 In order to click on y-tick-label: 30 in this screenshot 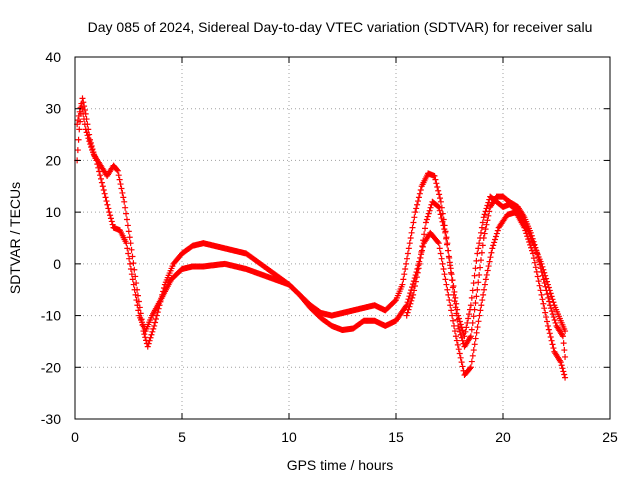, I will do `click(53, 109)`.